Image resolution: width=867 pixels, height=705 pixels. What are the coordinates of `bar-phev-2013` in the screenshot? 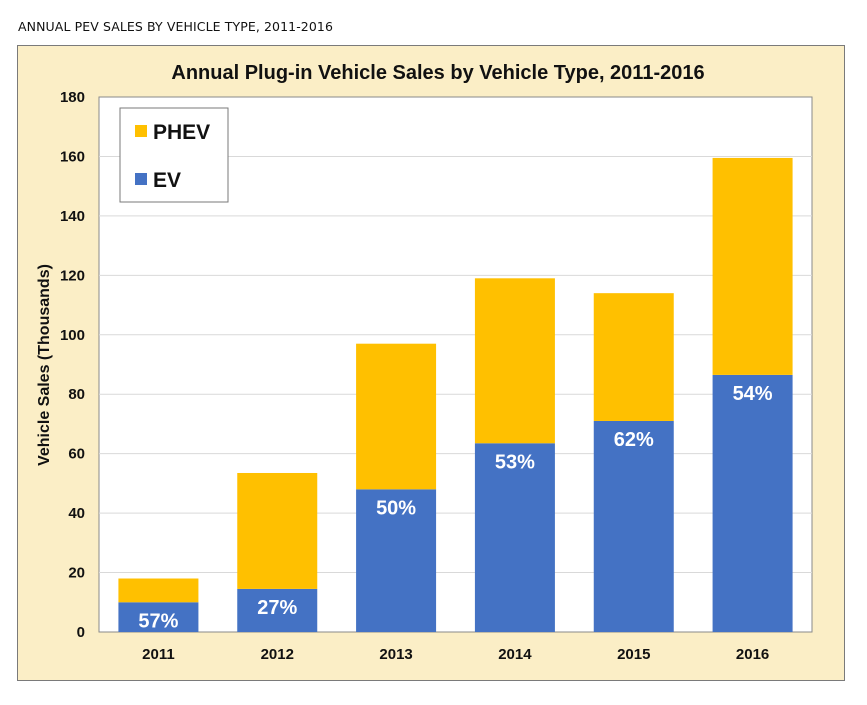 It's located at (396, 416).